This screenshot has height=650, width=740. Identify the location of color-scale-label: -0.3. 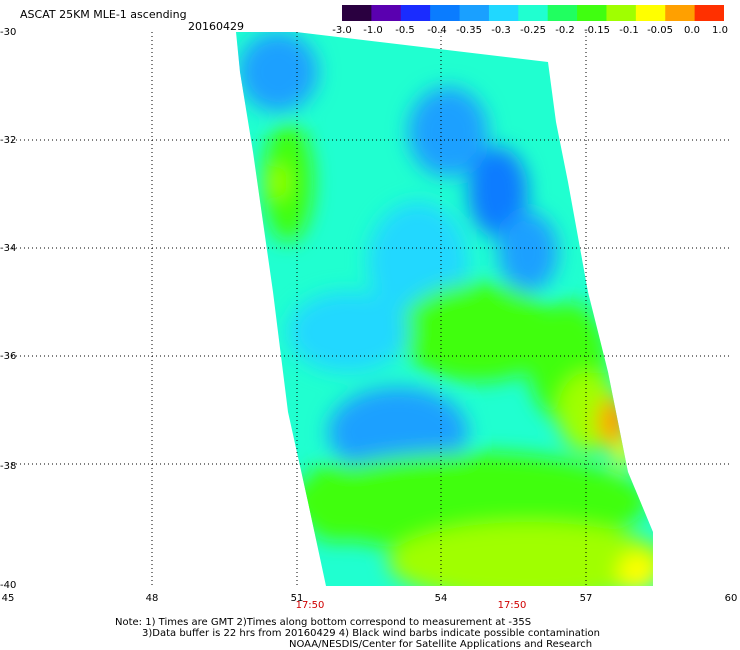
(501, 30).